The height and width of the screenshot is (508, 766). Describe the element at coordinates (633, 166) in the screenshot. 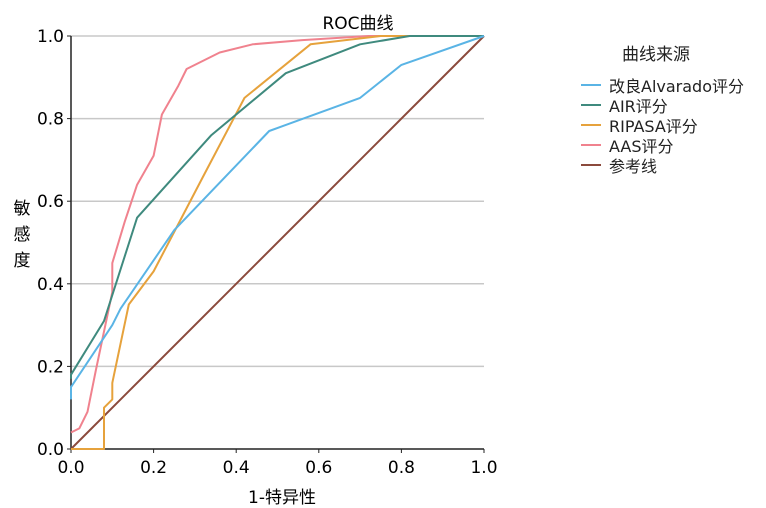

I see `legend-label: 参考线` at that location.